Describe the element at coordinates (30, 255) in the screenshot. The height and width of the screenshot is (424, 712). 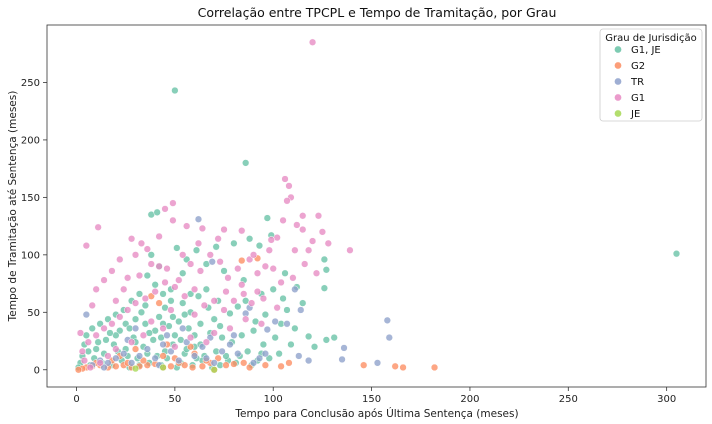
I see `y-tick-label: 100` at that location.